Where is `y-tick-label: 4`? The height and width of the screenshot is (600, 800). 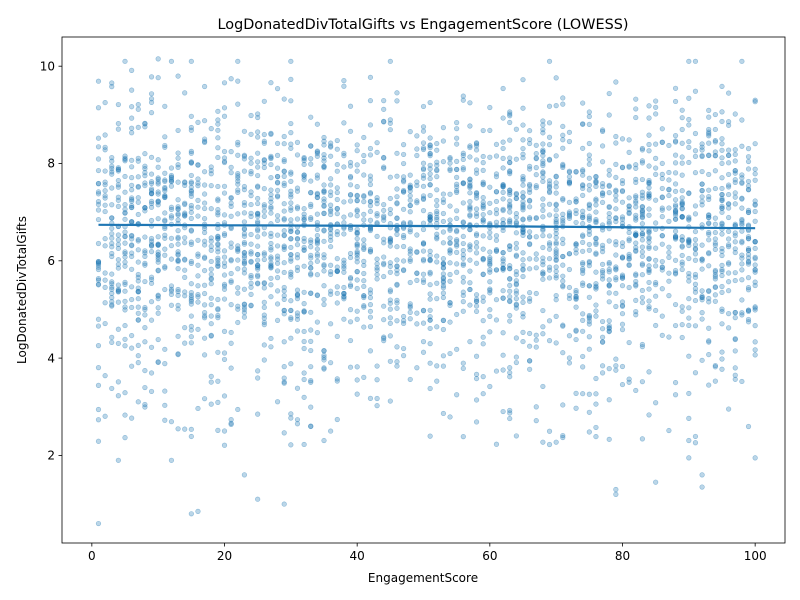 y-tick-label: 4 is located at coordinates (51, 358).